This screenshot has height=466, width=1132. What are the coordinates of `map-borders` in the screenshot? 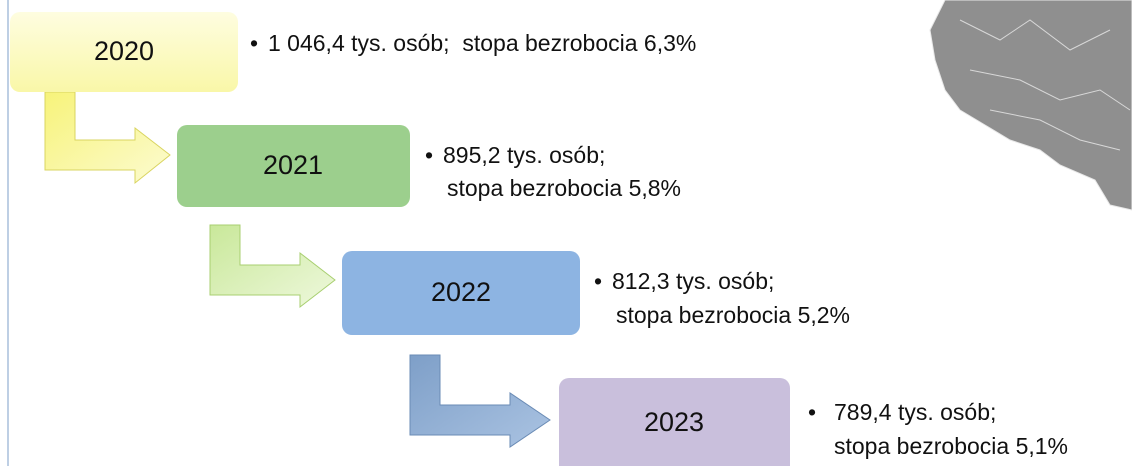 It's located at (1045, 85).